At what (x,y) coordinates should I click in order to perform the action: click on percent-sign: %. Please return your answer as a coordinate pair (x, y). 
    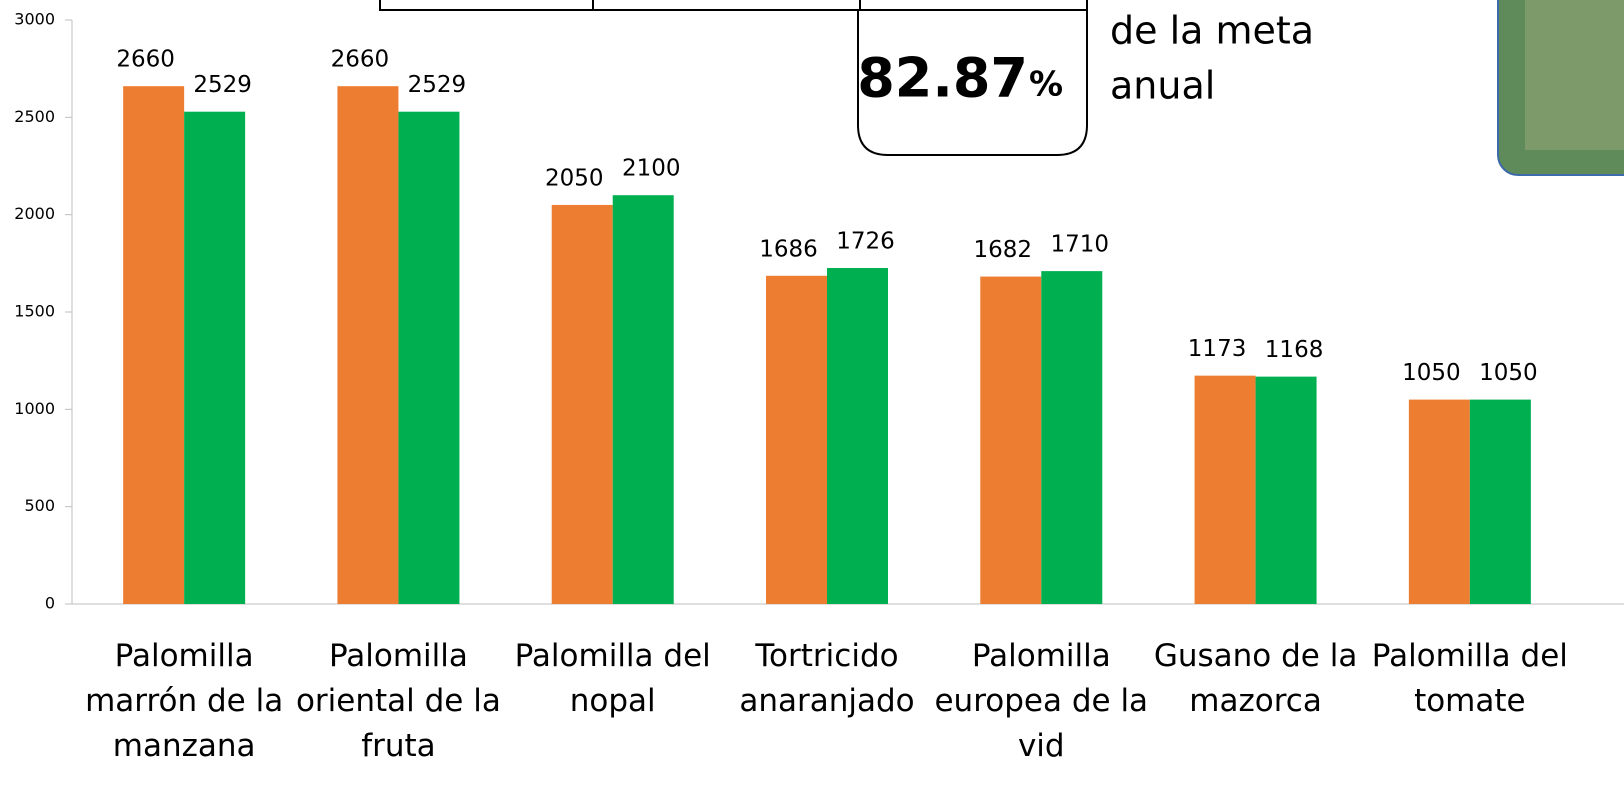
    Looking at the image, I should click on (1046, 85).